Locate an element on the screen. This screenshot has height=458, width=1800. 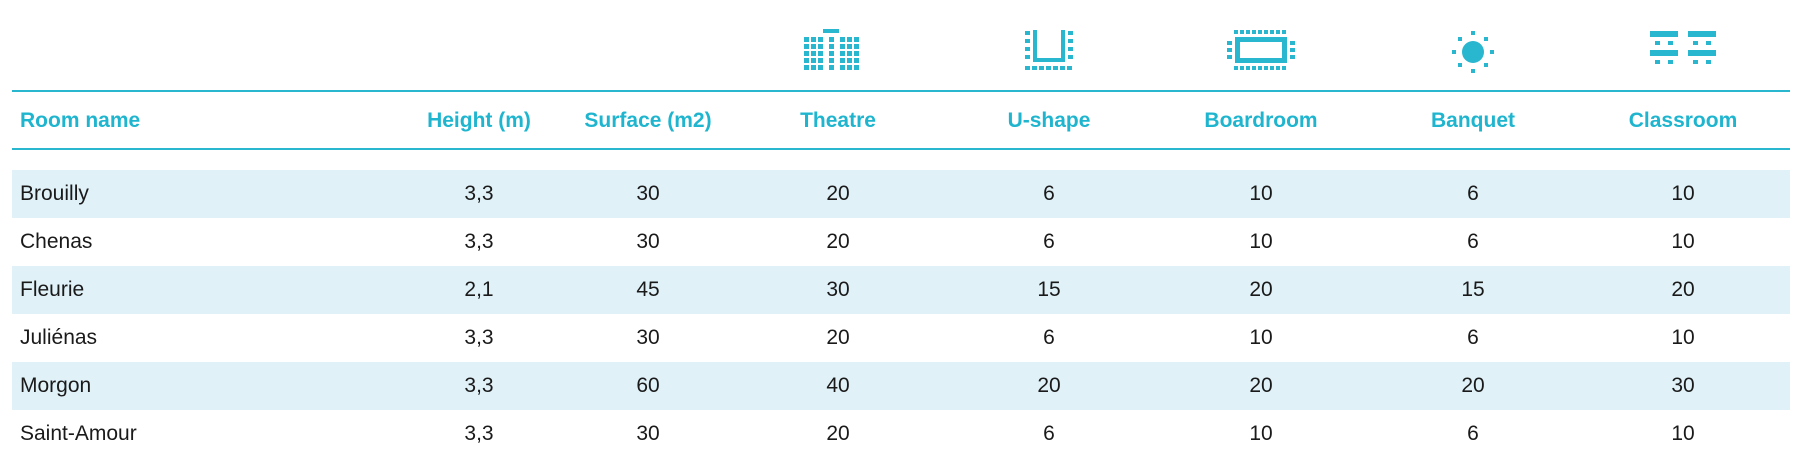
cell-banquet: 20 is located at coordinates (1473, 385).